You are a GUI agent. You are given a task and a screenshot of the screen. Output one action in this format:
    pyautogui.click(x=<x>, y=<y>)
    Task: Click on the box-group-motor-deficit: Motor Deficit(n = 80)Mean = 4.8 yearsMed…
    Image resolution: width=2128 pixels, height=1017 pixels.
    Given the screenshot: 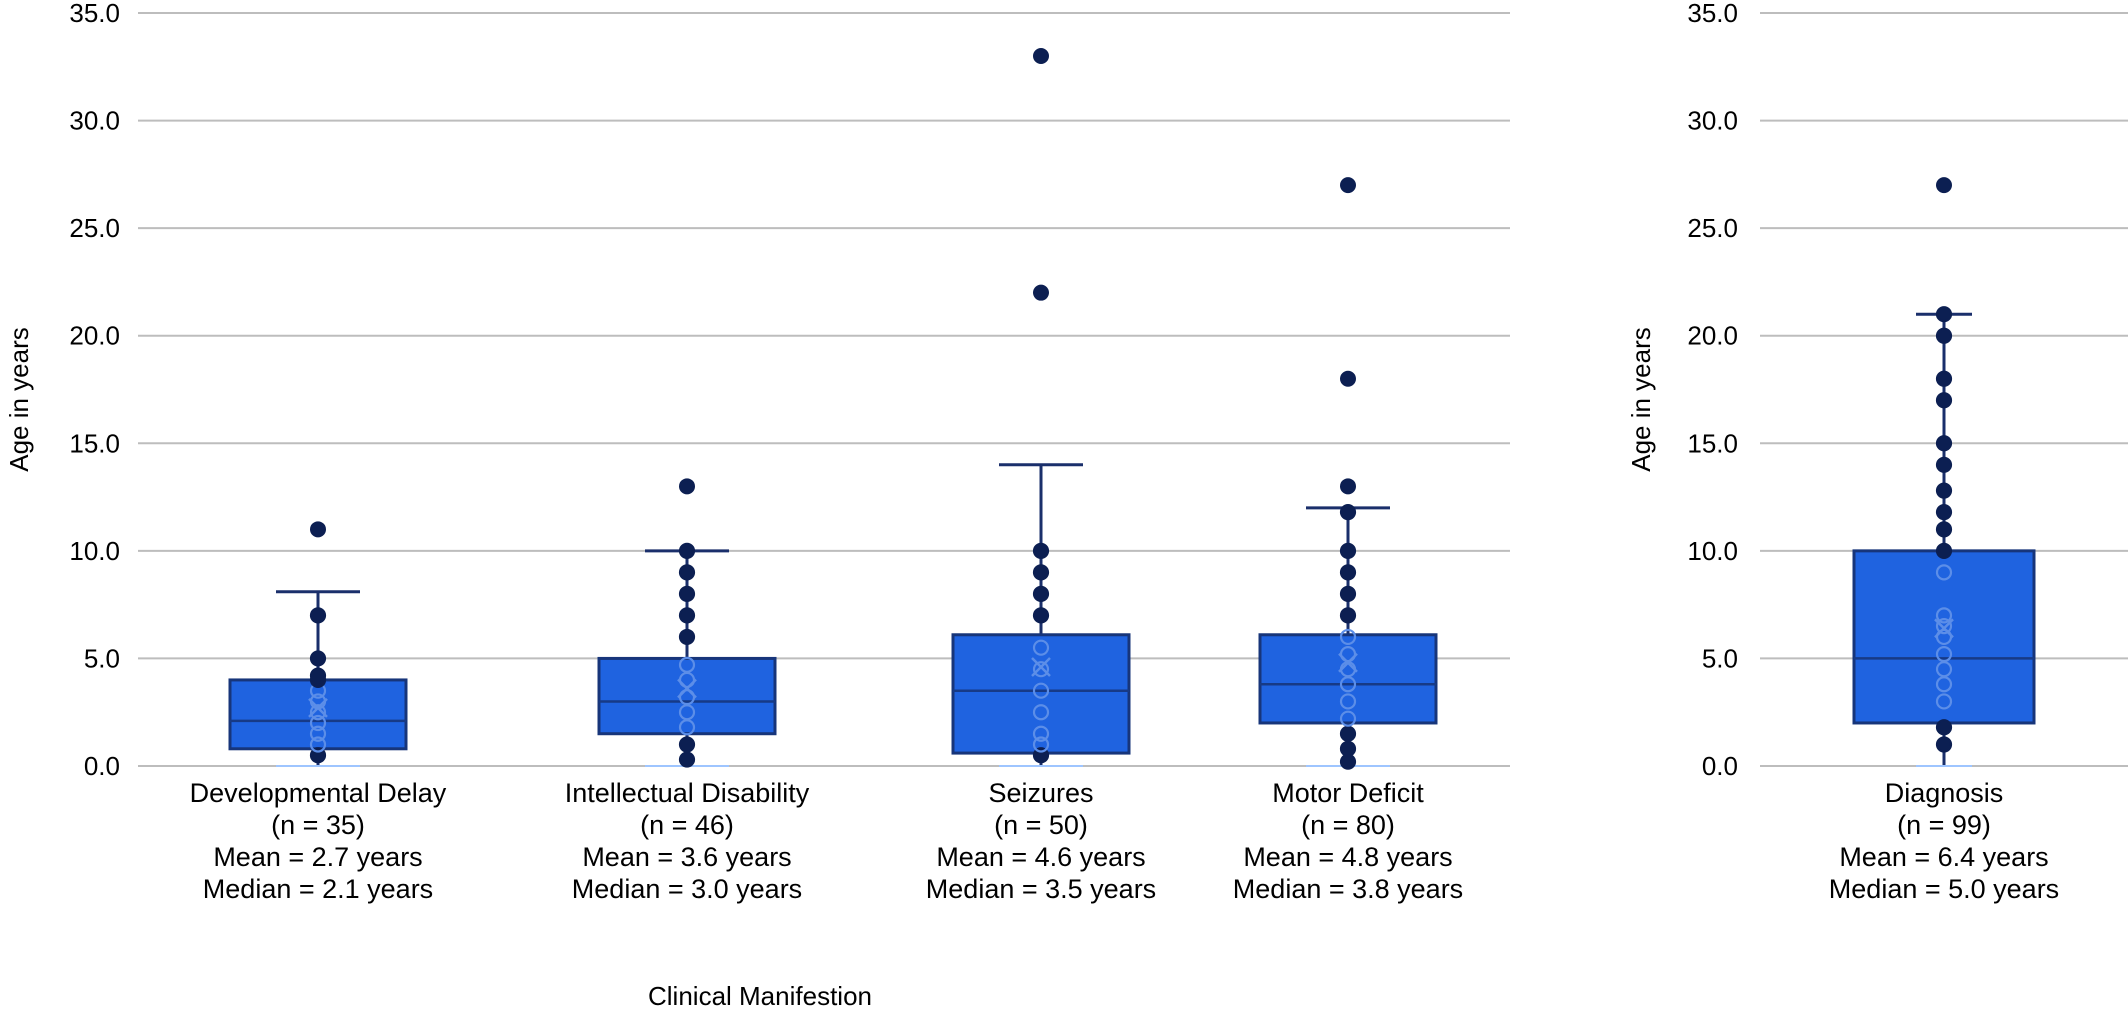 What is the action you would take?
    pyautogui.click(x=1348, y=540)
    